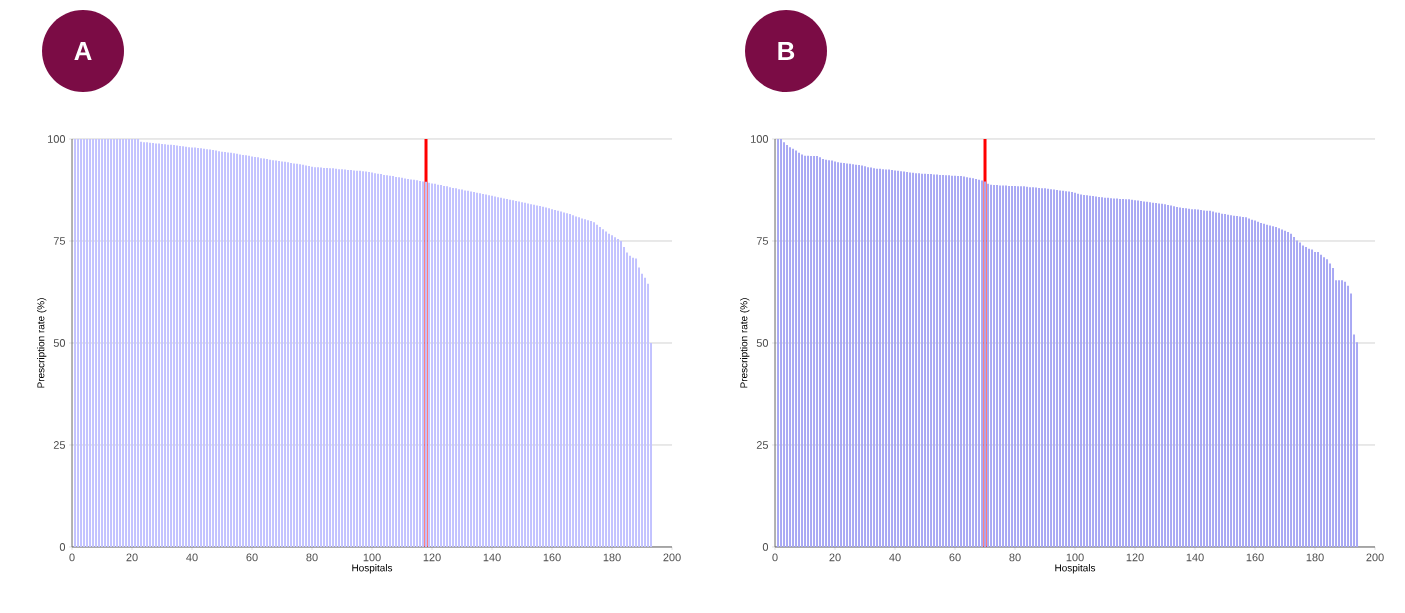  Describe the element at coordinates (786, 51) in the screenshot. I see `chart-title: B` at that location.